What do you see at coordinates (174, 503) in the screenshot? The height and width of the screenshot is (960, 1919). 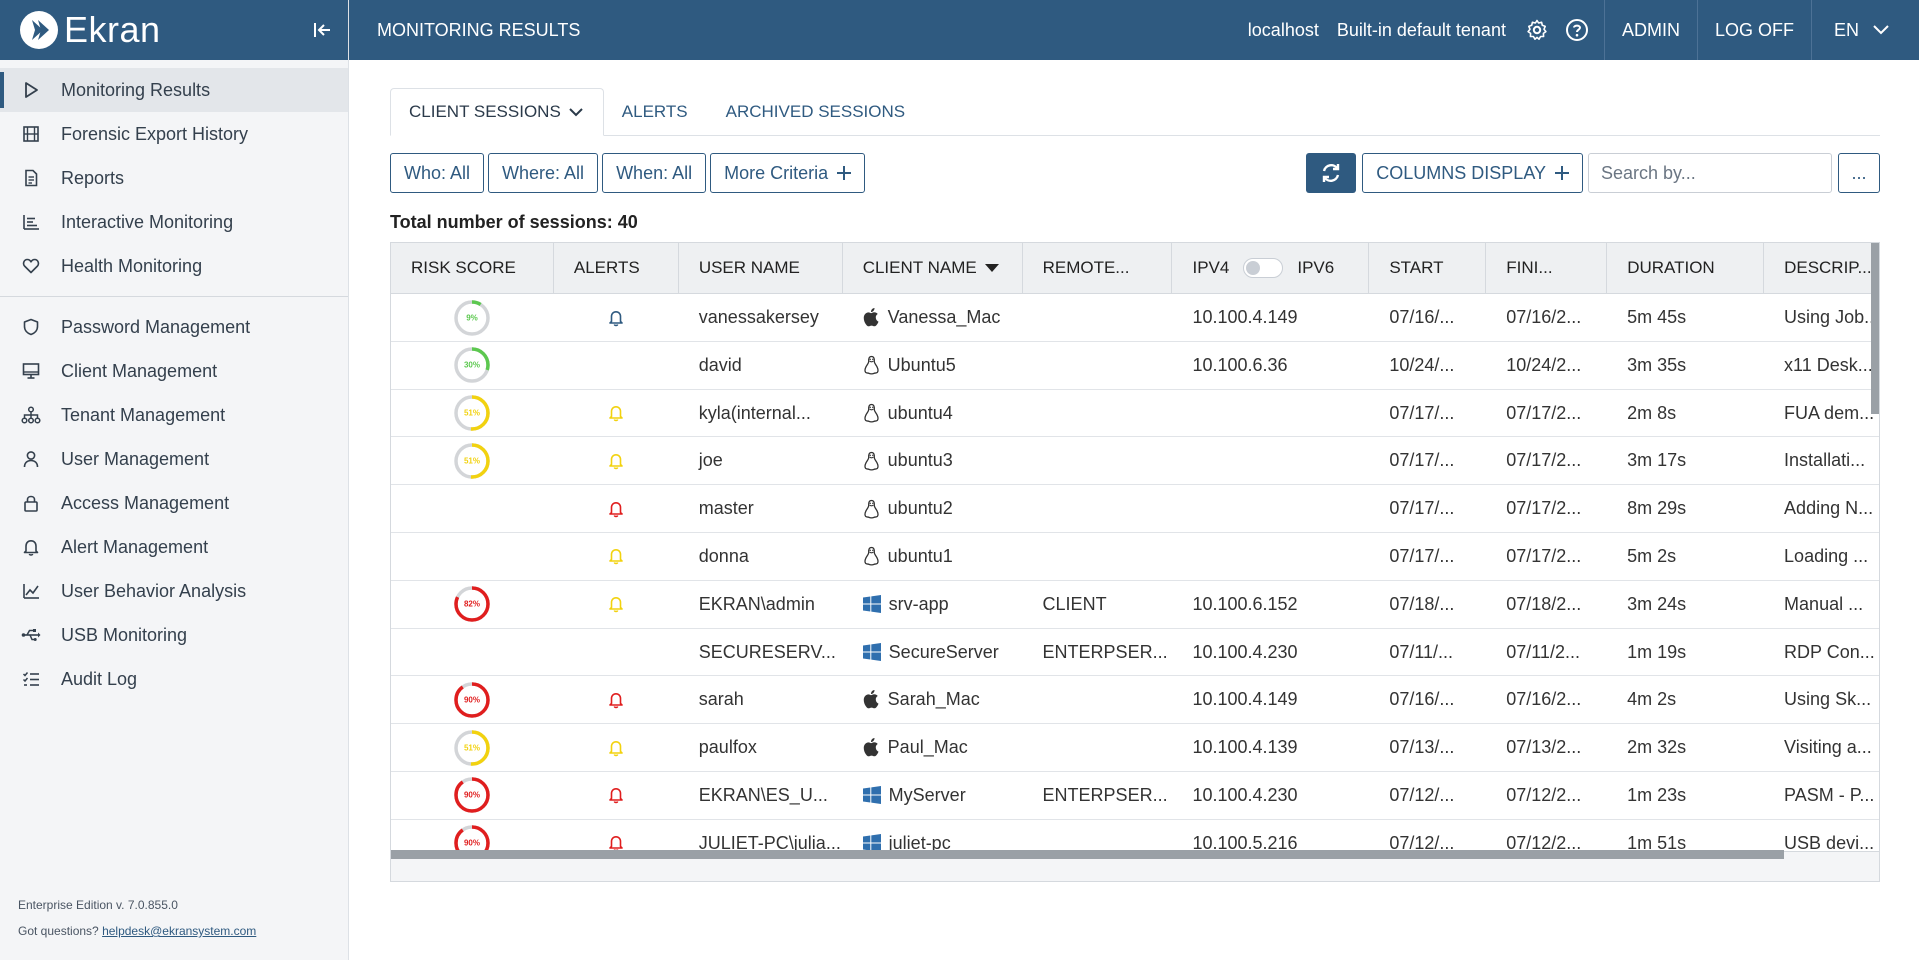 I see `sidebar-item-access-management: Access Management` at bounding box center [174, 503].